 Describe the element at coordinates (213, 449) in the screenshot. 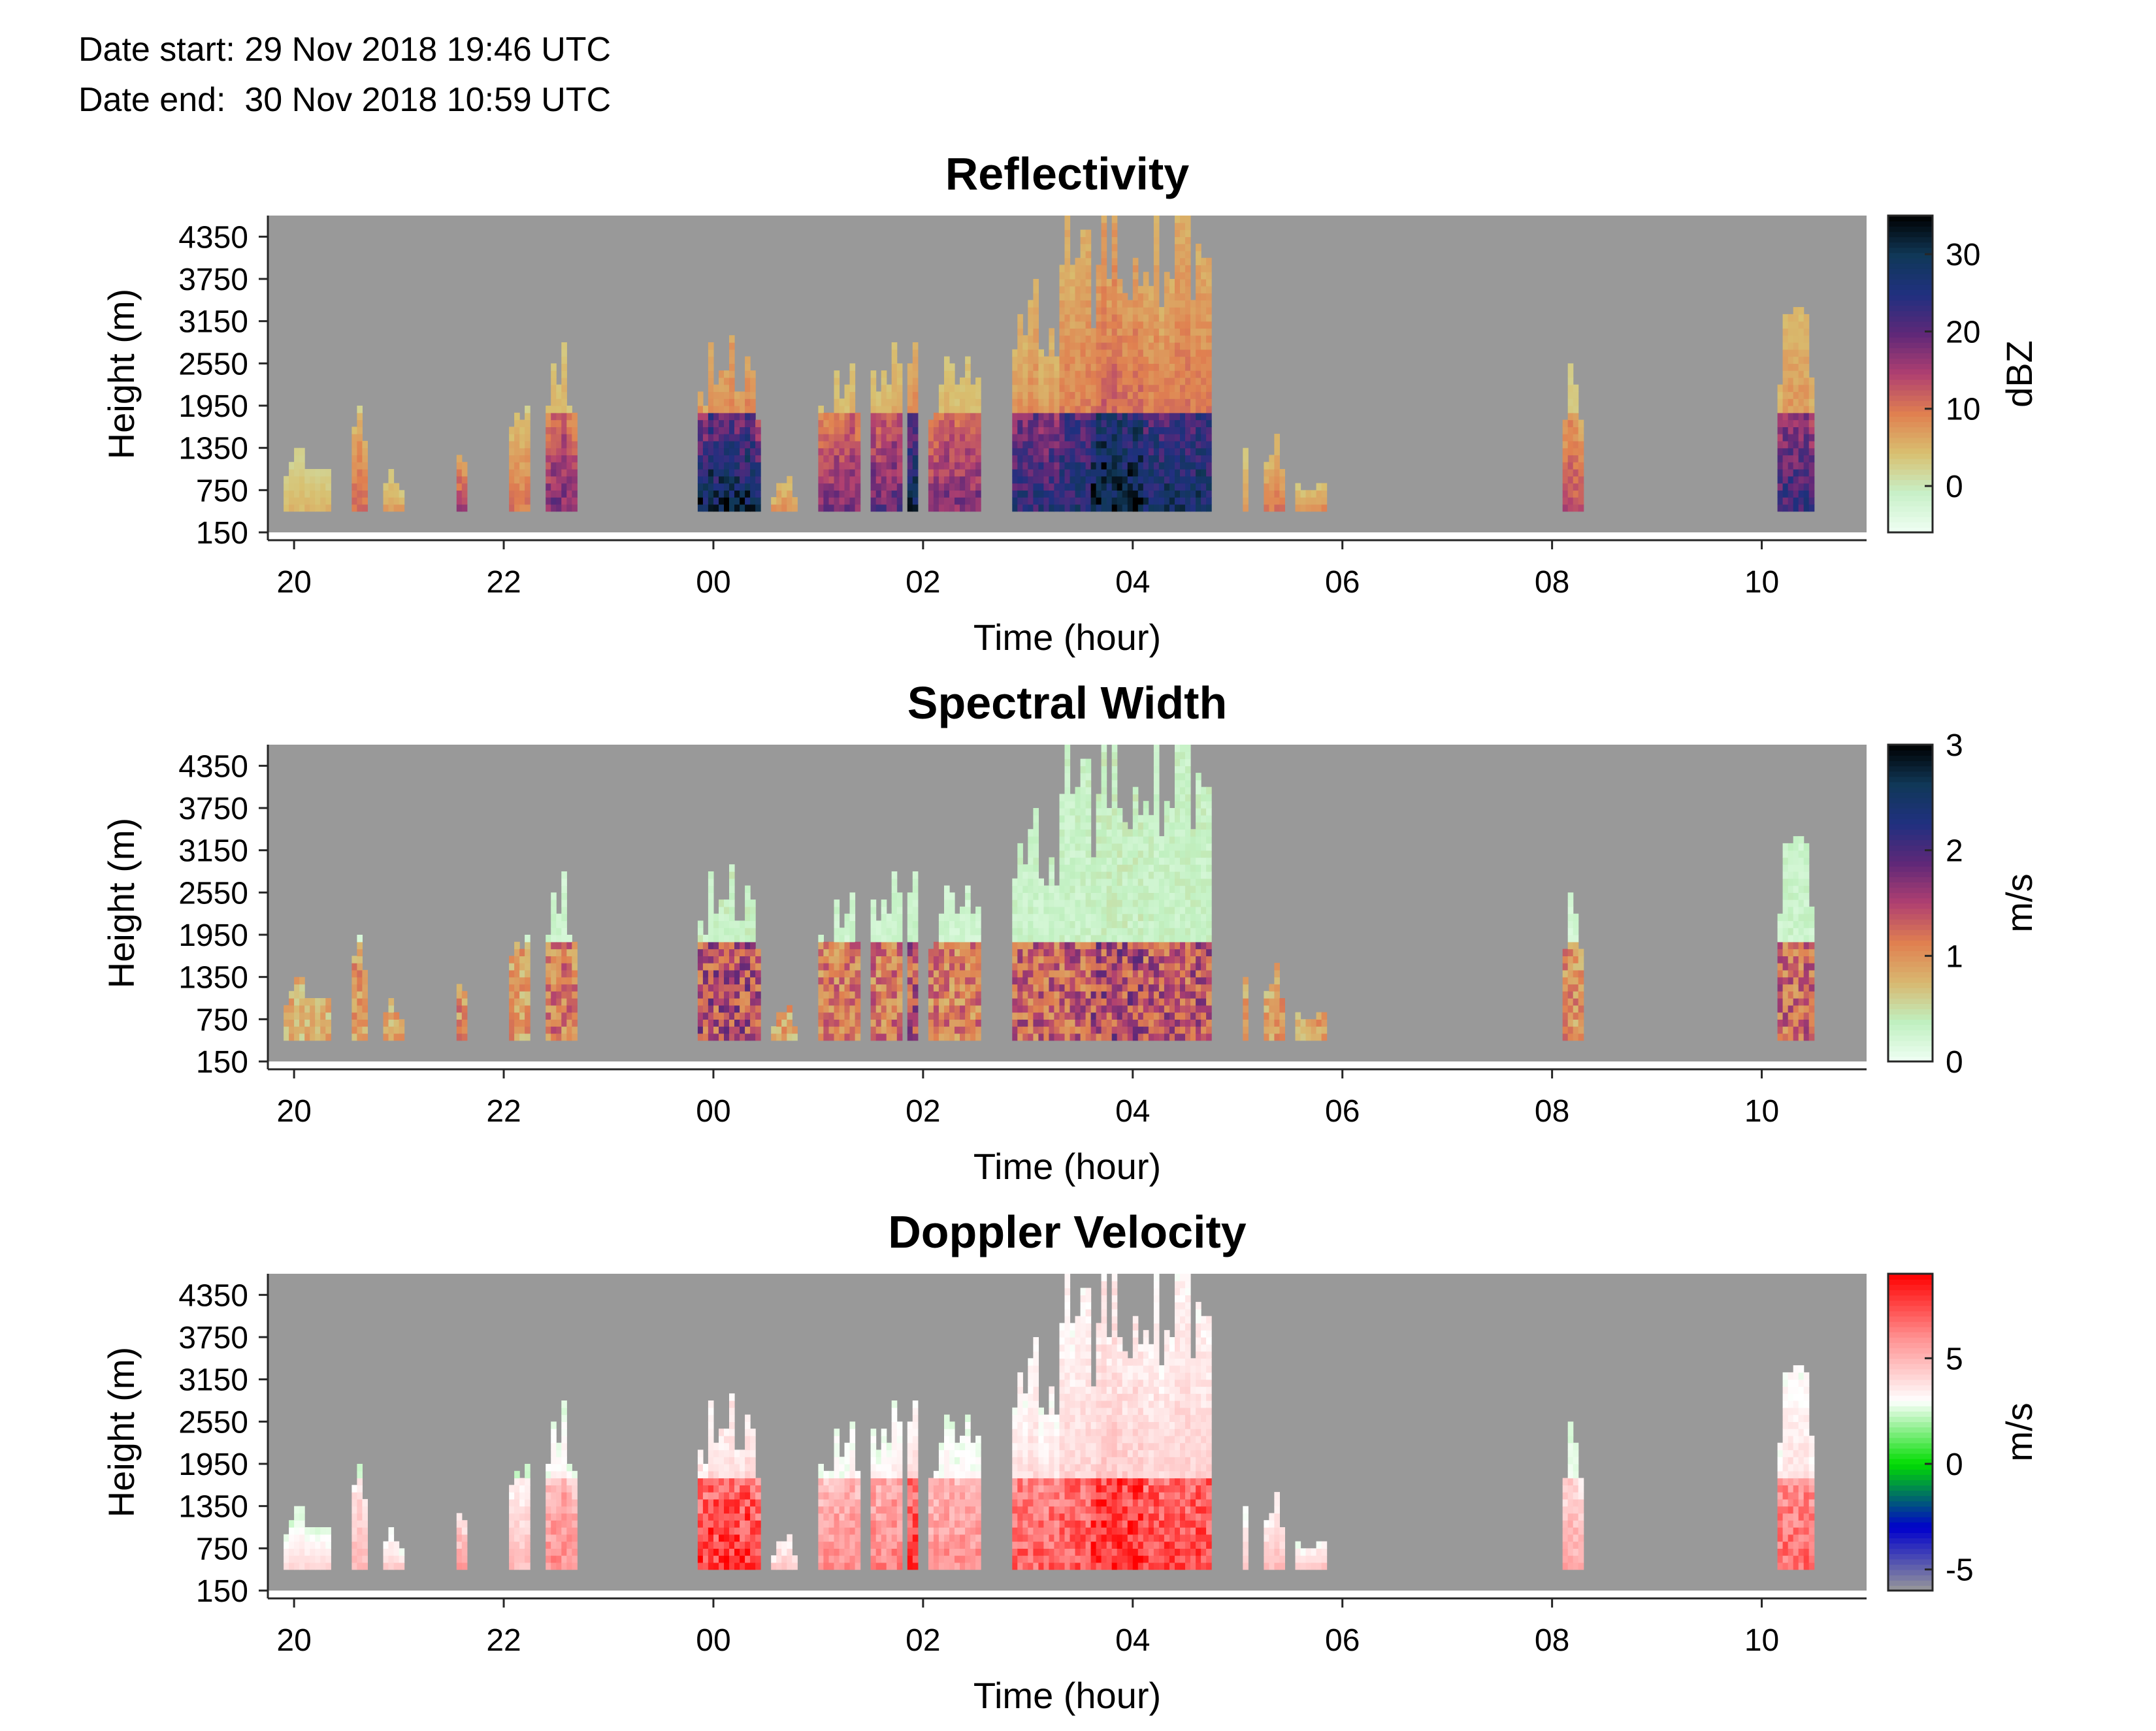

I see `y-tick-label: 1350` at that location.